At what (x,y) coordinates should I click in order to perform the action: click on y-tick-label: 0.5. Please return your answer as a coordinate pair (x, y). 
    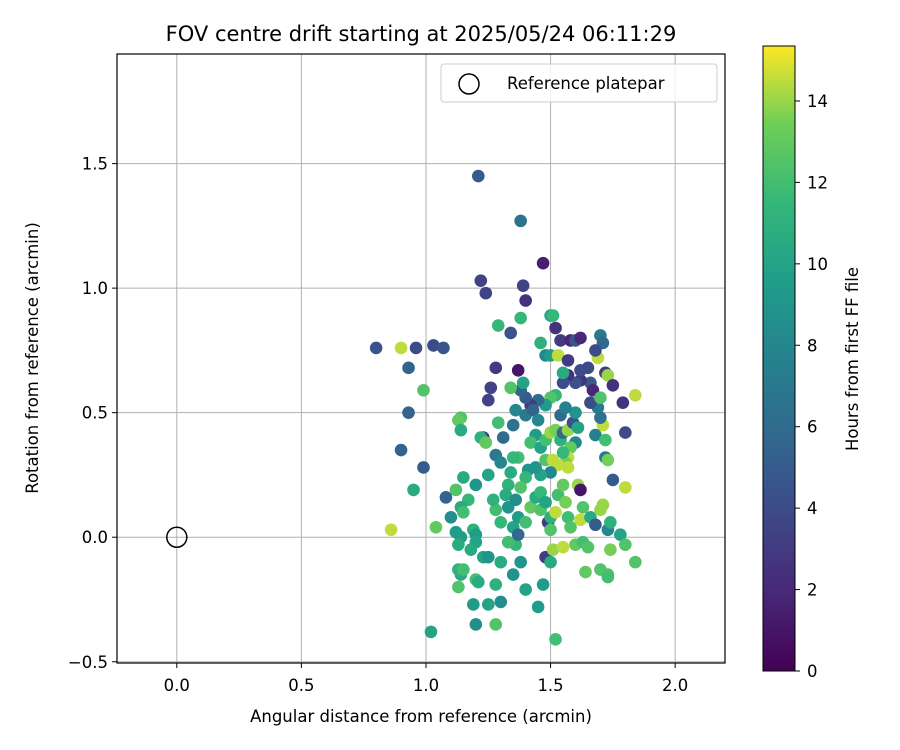
    Looking at the image, I should click on (95, 413).